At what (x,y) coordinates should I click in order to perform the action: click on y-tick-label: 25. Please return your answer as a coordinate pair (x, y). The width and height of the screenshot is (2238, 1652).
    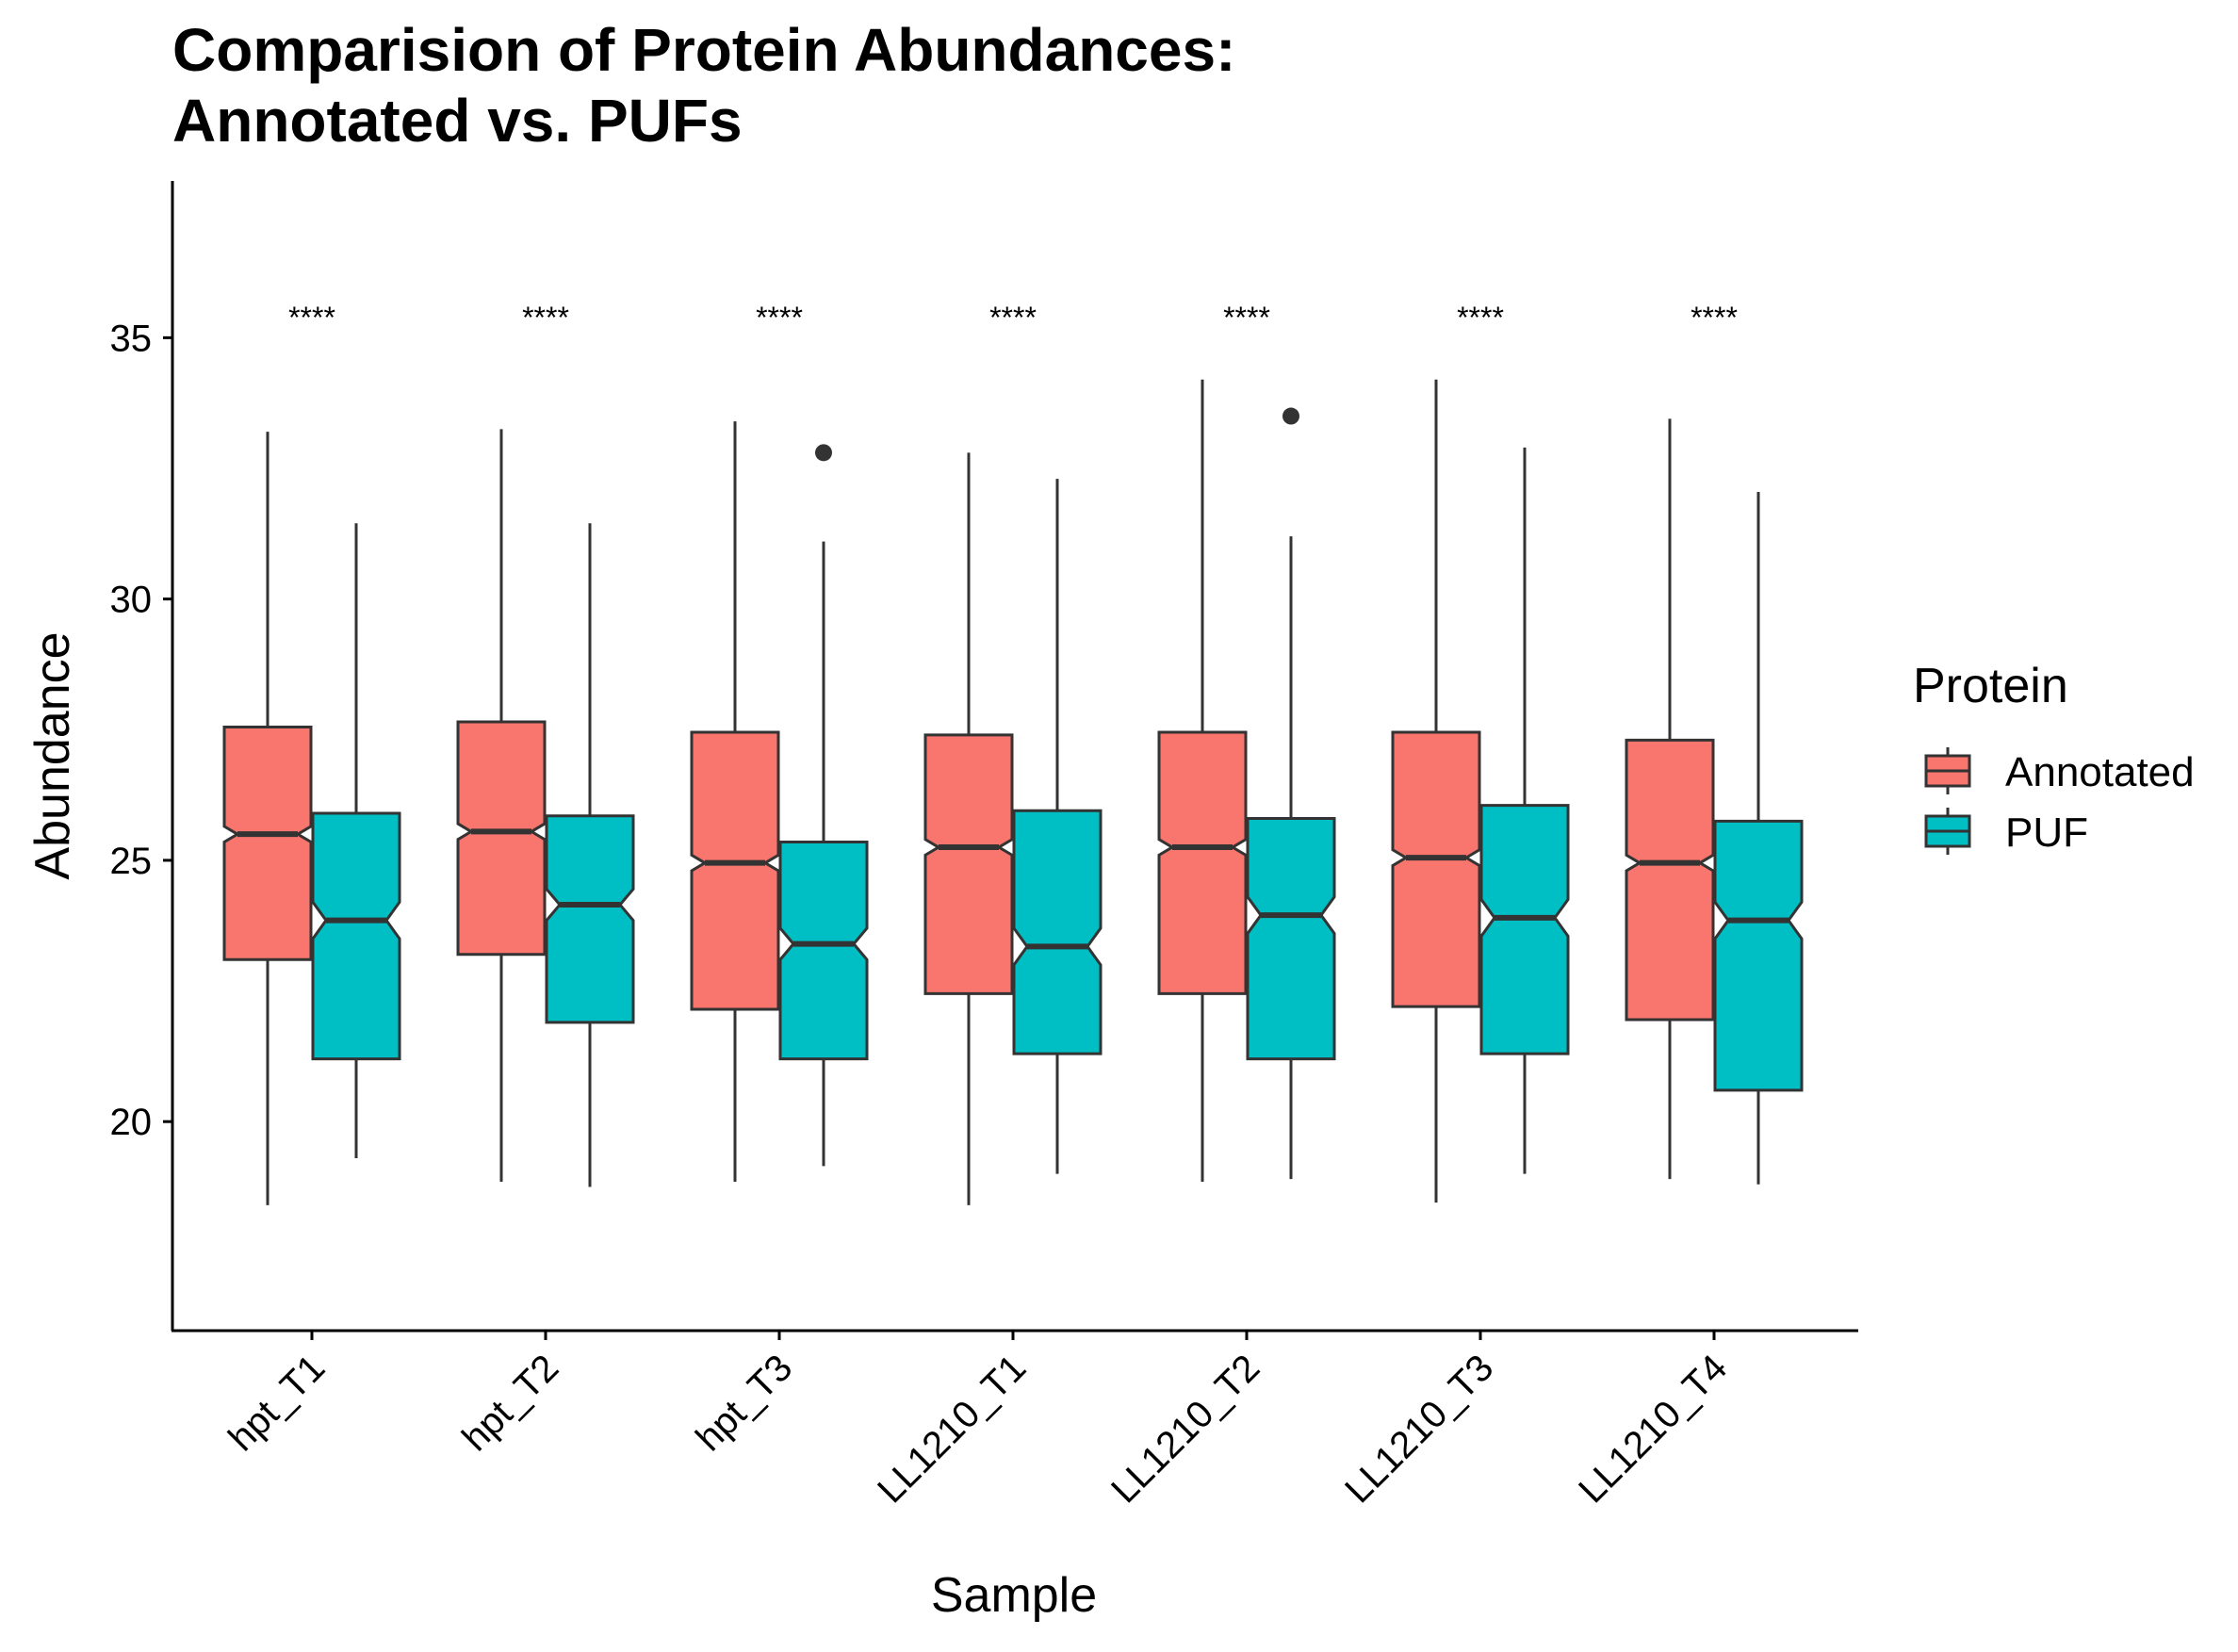
    Looking at the image, I should click on (131, 861).